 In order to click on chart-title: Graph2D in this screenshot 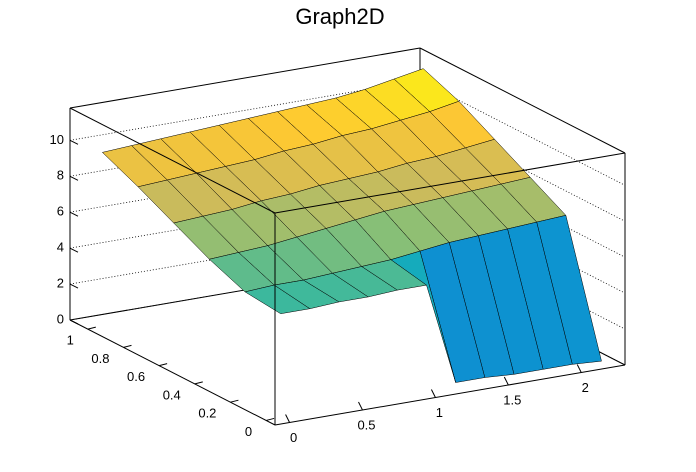, I will do `click(339, 16)`.